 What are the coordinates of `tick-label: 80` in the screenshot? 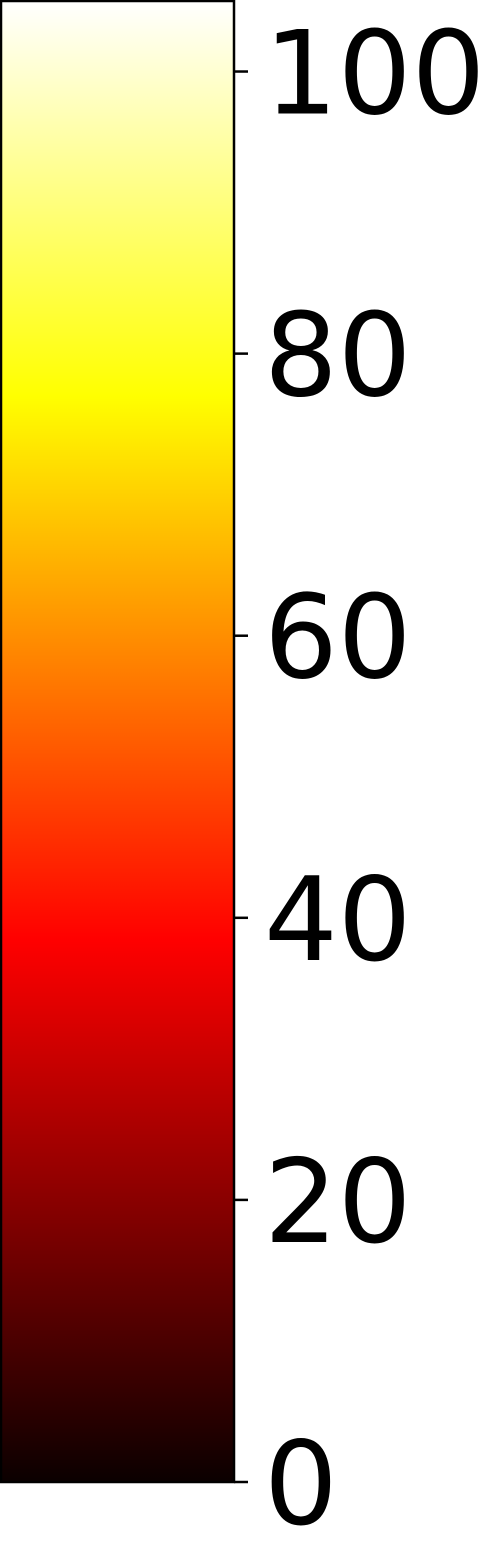 It's located at (338, 356).